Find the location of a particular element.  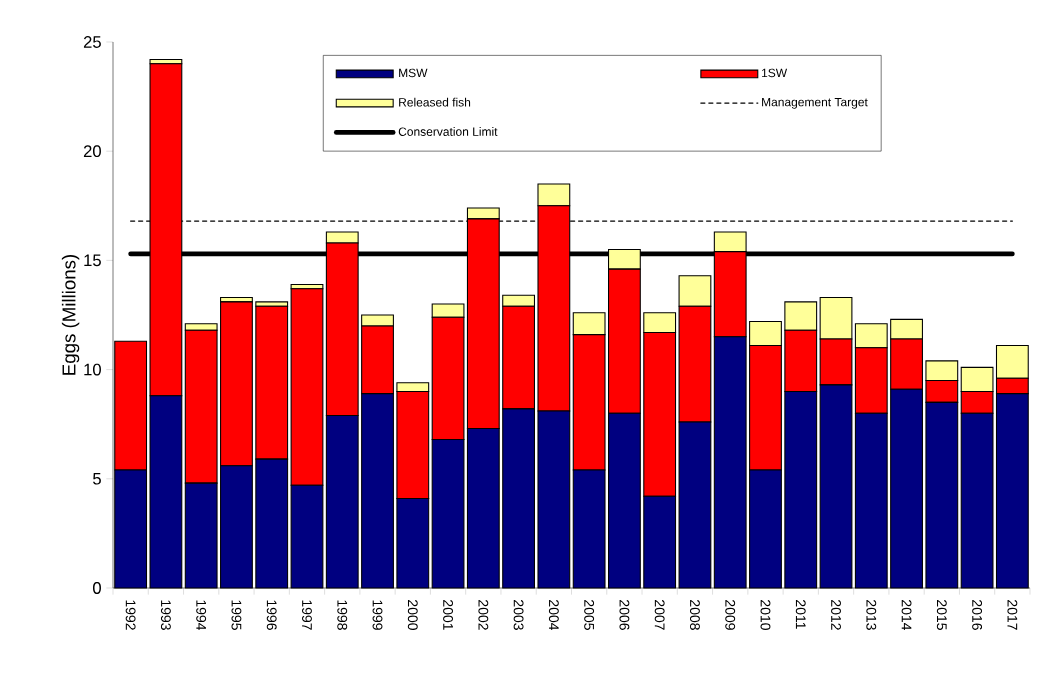

x-tick-label: 1994 is located at coordinates (201, 615).